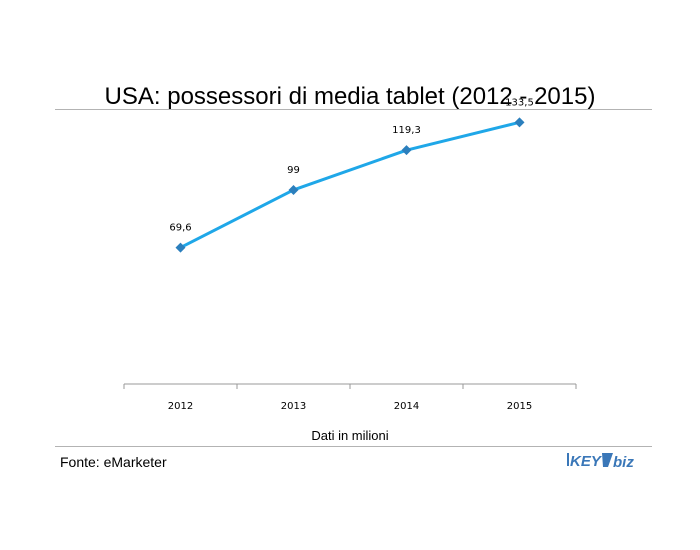 The image size is (700, 550). What do you see at coordinates (180, 406) in the screenshot?
I see `x-tick-label: 2012` at bounding box center [180, 406].